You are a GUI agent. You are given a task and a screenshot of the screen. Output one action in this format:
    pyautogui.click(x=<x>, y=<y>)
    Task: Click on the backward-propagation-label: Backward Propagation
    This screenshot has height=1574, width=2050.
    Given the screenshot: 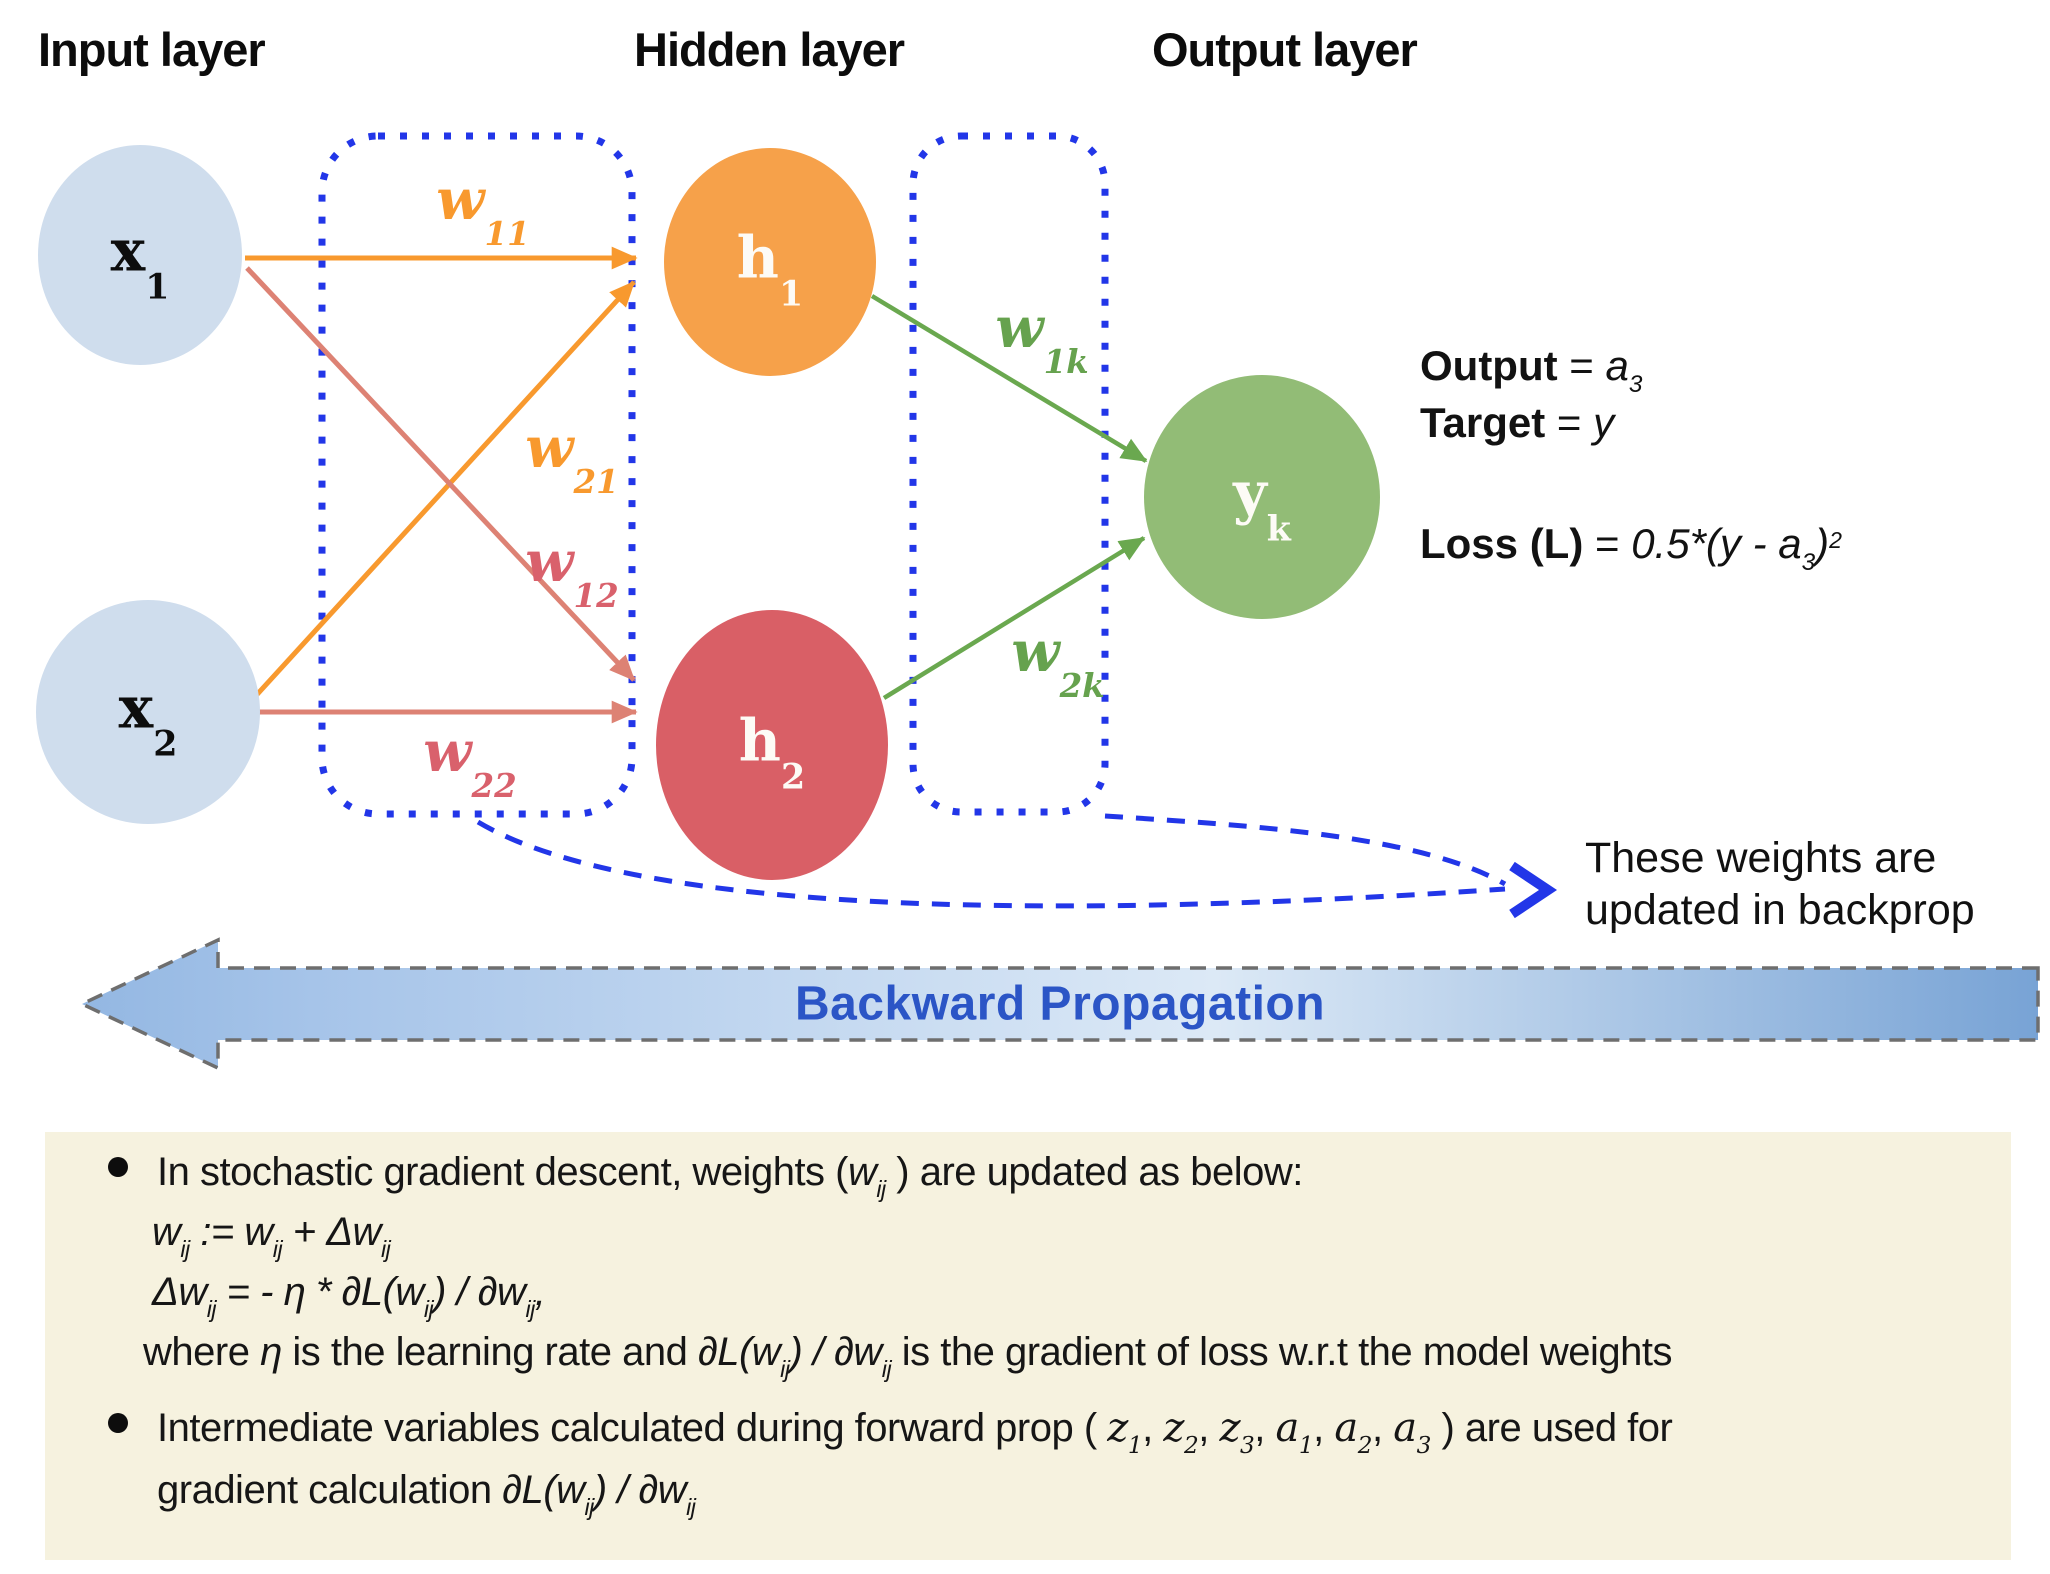 What is the action you would take?
    pyautogui.click(x=1060, y=1004)
    